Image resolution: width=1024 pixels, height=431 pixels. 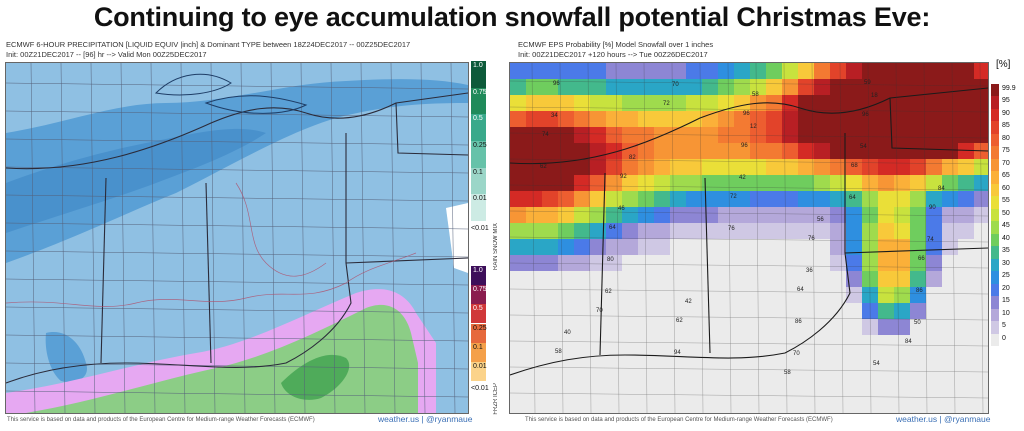 I want to click on snow-legend-label: 0.75, so click(x=480, y=92).